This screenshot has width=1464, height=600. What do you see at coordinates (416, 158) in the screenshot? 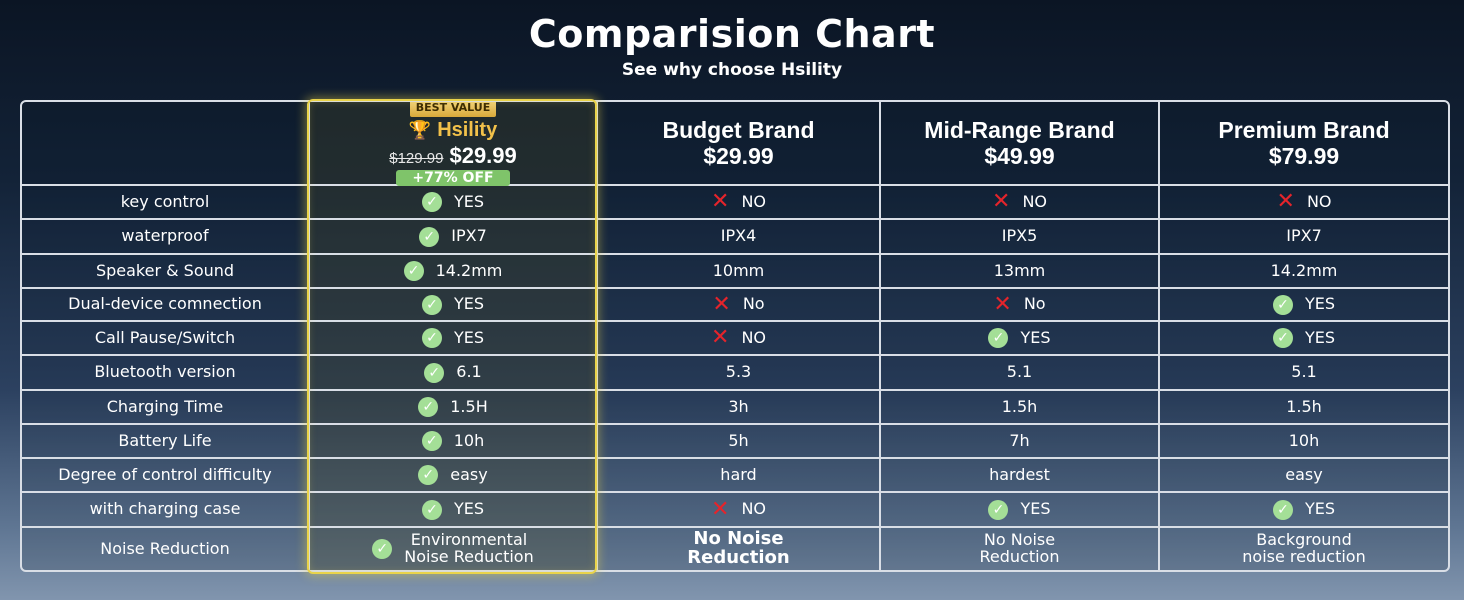
I see `hsility-old-price: $129.99` at bounding box center [416, 158].